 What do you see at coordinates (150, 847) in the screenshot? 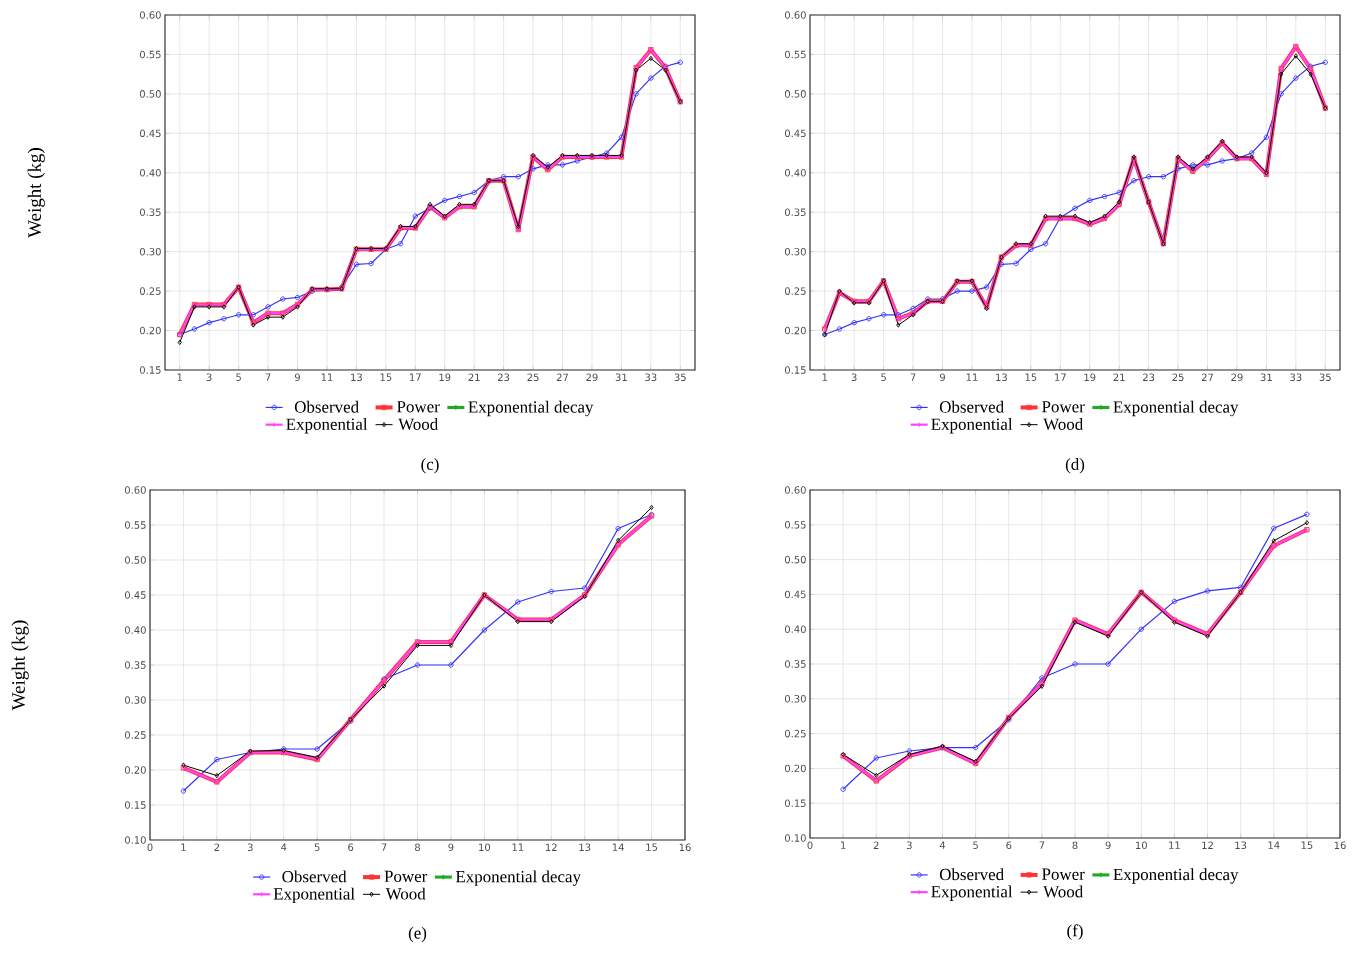
I see `x-tick-label: 0` at bounding box center [150, 847].